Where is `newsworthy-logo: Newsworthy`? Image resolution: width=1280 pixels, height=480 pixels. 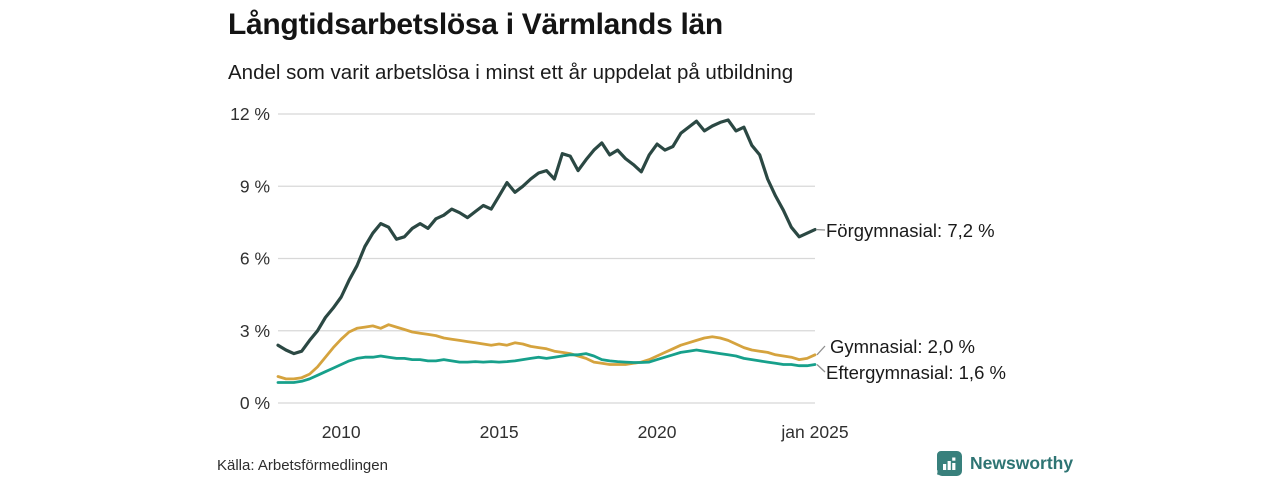
newsworthy-logo: Newsworthy is located at coordinates (1004, 463).